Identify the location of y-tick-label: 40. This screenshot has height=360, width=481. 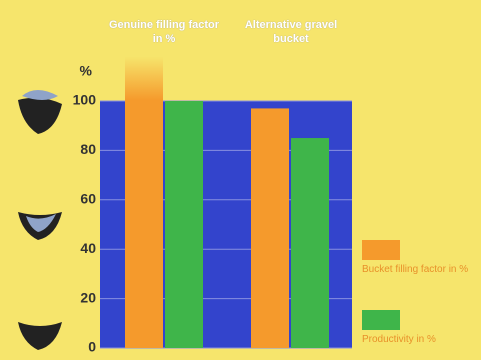
(88, 248).